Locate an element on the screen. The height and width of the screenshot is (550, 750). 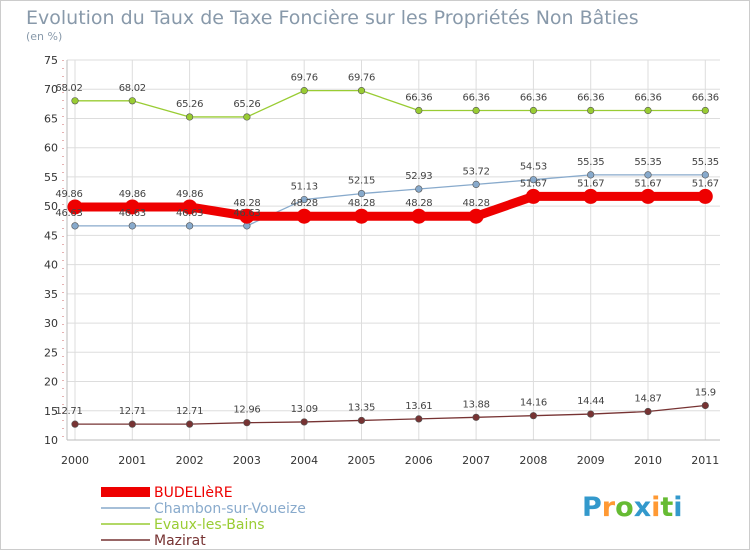
point-evaux-les-bains-2010 is located at coordinates (648, 110).